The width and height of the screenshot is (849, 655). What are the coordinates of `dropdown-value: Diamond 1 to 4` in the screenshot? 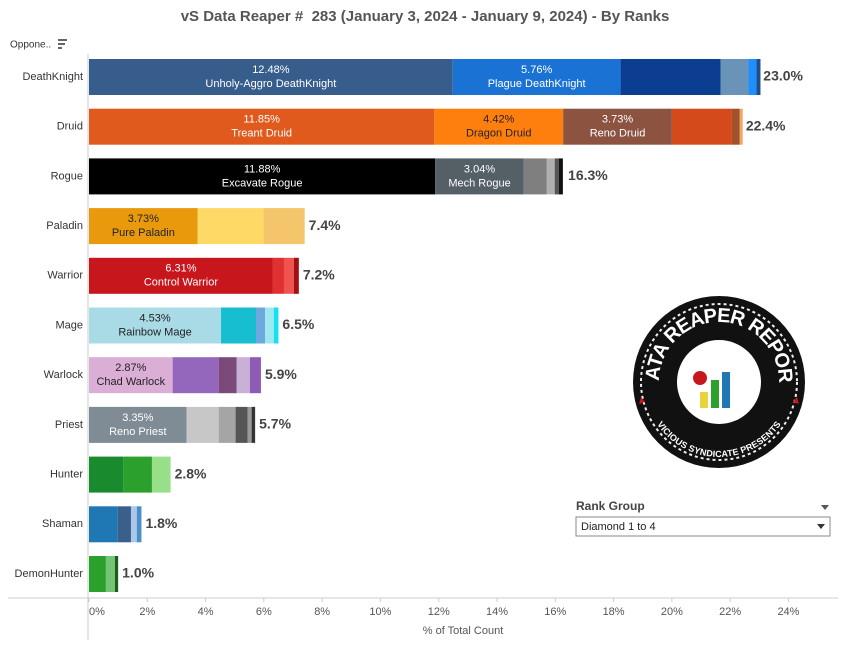 It's located at (618, 527).